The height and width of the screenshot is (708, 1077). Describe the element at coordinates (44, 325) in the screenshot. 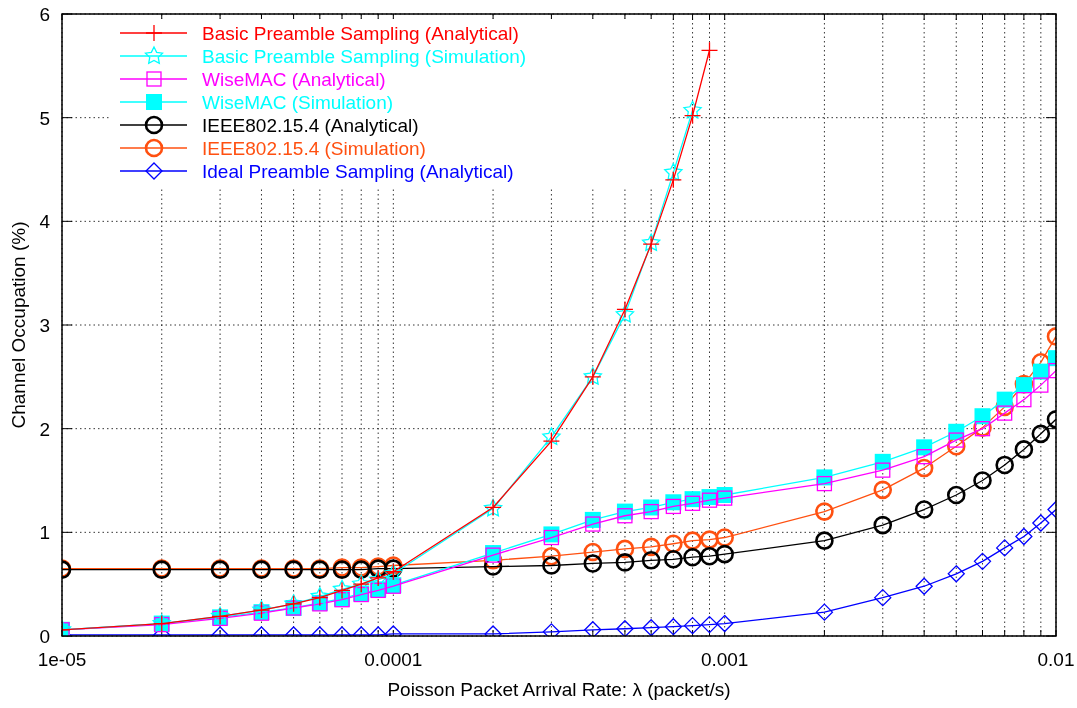

I see `y-tick-label: 3` at that location.